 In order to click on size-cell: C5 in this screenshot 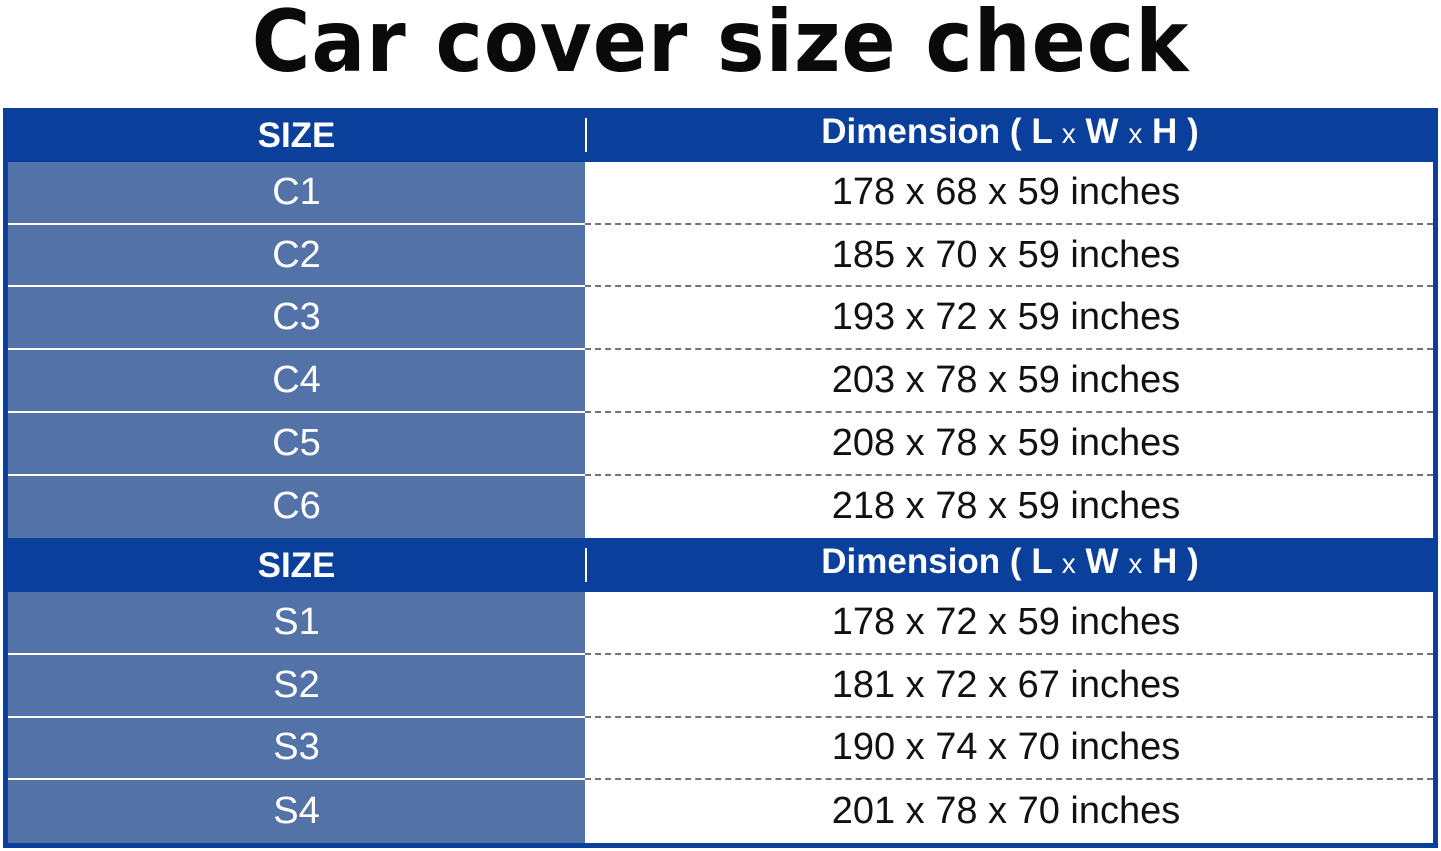, I will do `click(296, 444)`.